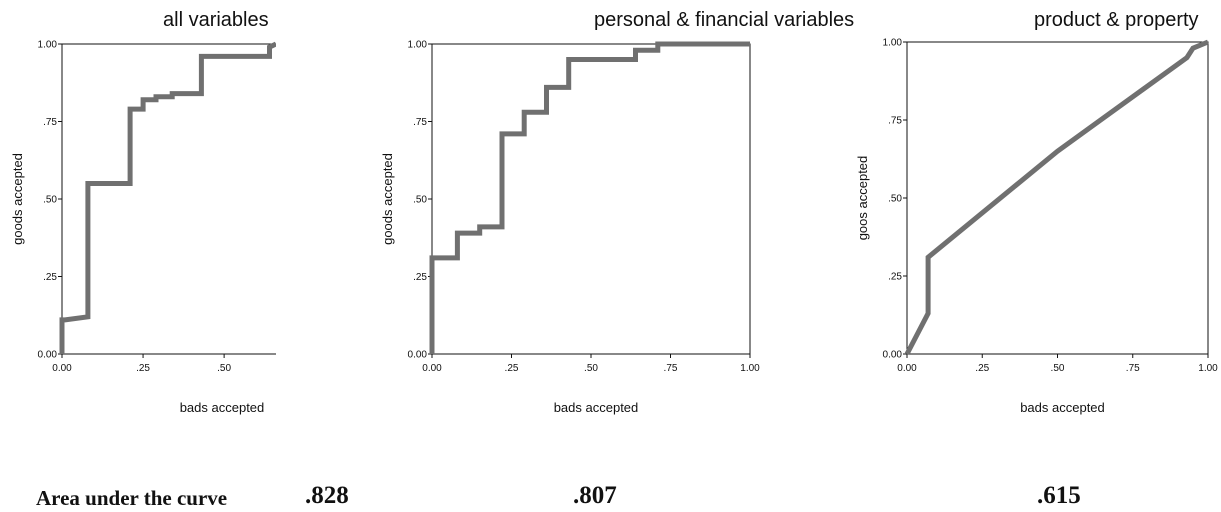 The image size is (1221, 512). I want to click on auc-value-all-variables: .828, so click(327, 495).